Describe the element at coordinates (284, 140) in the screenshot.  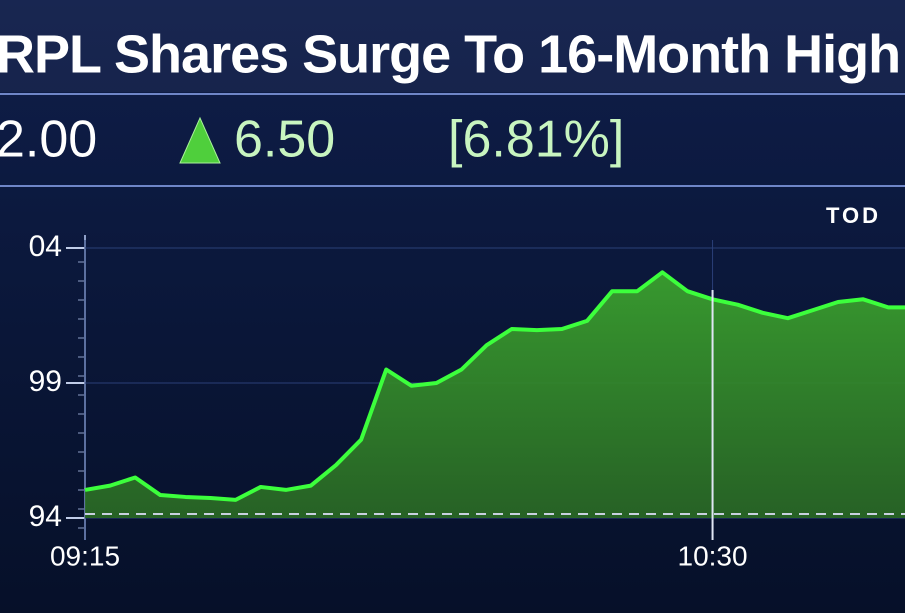
I see `change: 6.50` at that location.